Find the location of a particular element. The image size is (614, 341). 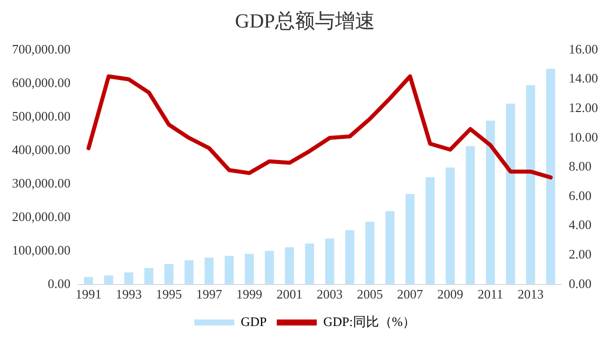

y2-tick-label: 2.00 is located at coordinates (580, 254).